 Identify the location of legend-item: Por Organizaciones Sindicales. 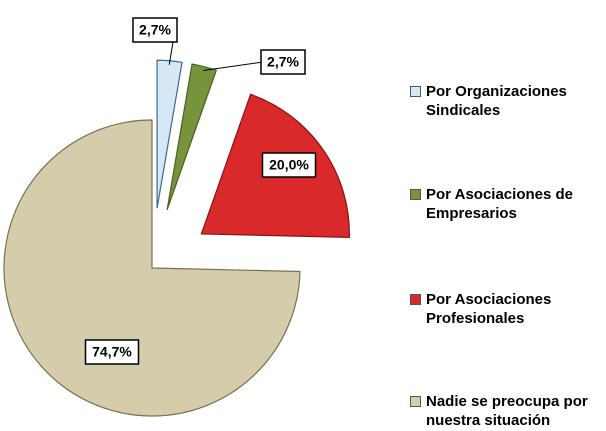
(506, 101).